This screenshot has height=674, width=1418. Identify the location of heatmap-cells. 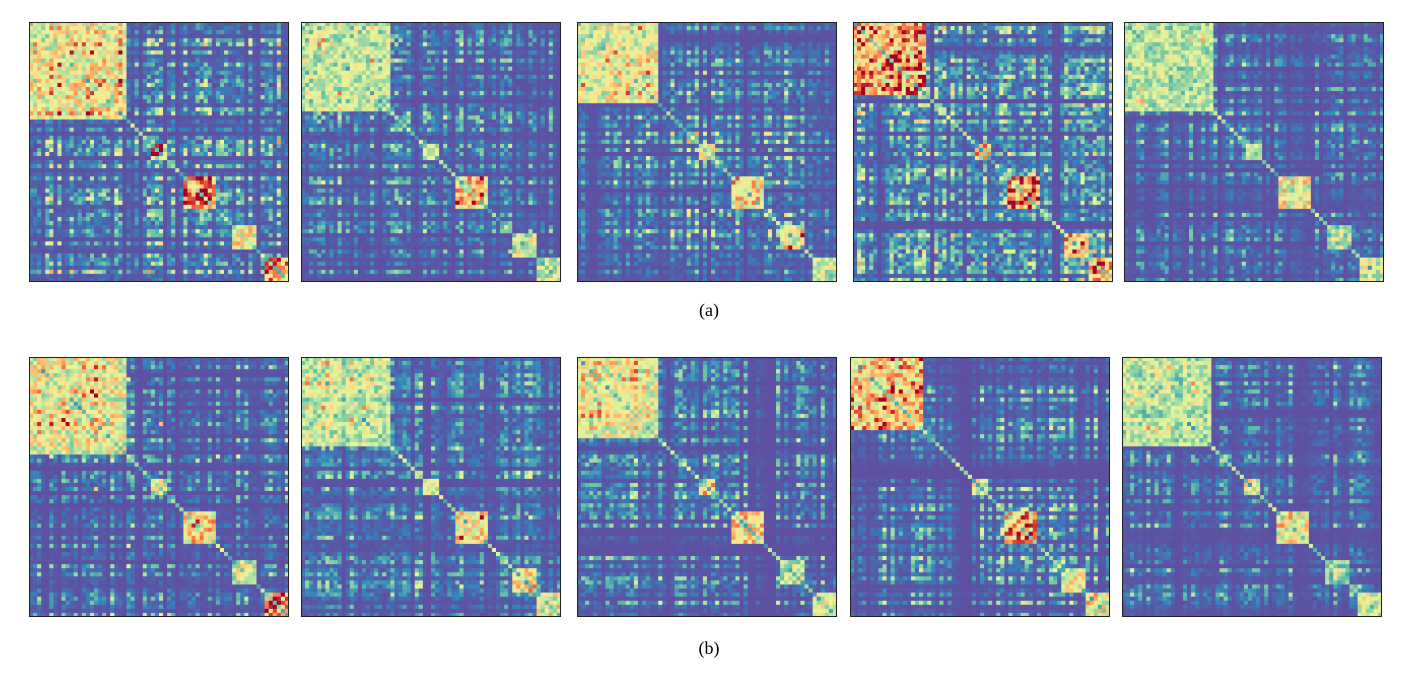
(159, 152).